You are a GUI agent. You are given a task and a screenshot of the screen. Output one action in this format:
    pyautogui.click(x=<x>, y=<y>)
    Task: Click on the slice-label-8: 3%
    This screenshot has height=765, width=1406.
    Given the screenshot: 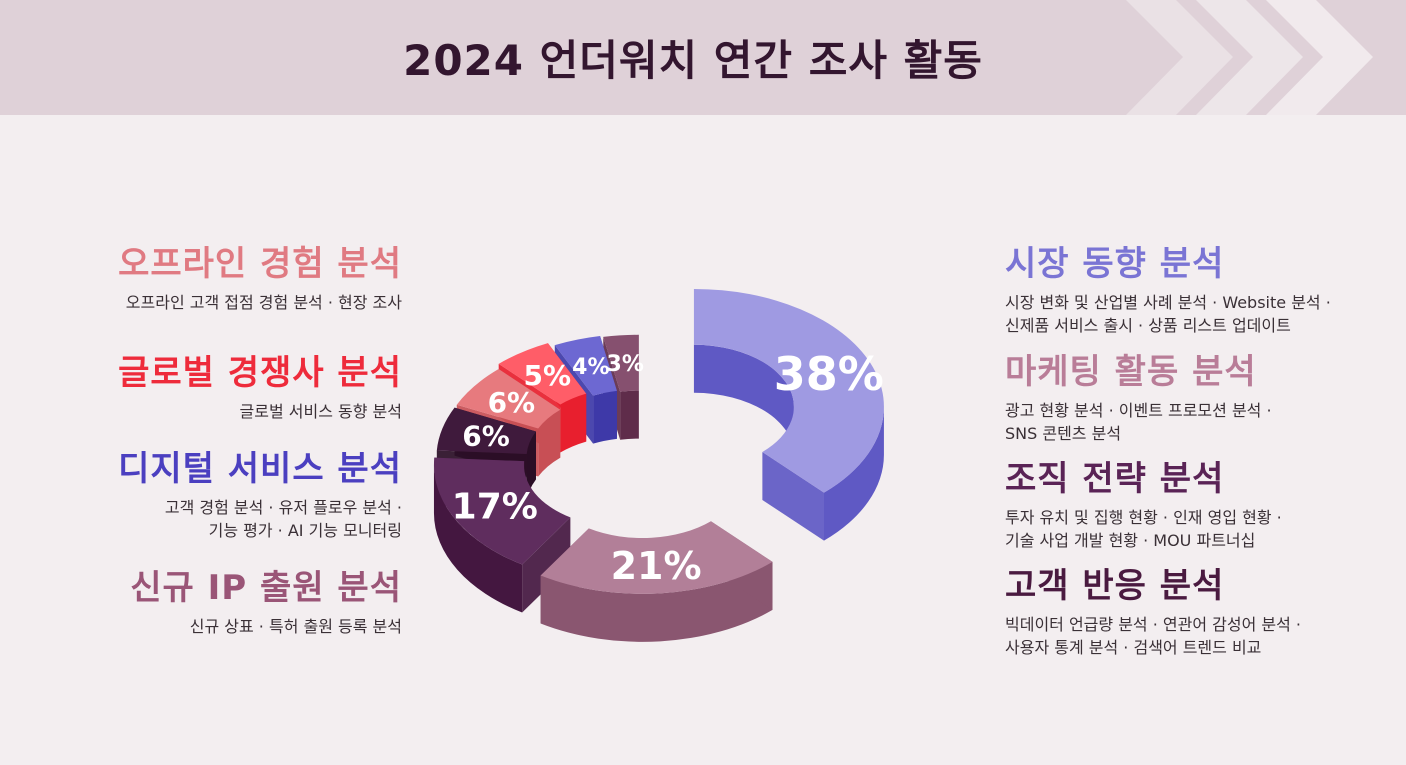 What is the action you would take?
    pyautogui.click(x=625, y=364)
    